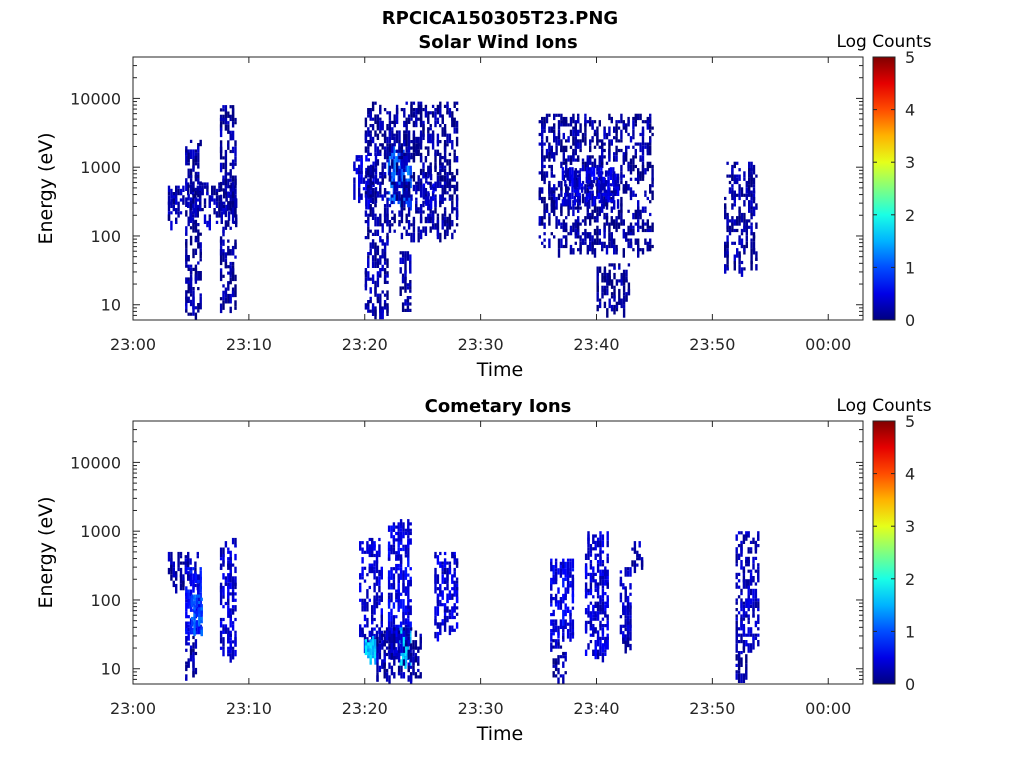 The image size is (1024, 768). What do you see at coordinates (910, 579) in the screenshot?
I see `colorbar-tick-label: 2` at bounding box center [910, 579].